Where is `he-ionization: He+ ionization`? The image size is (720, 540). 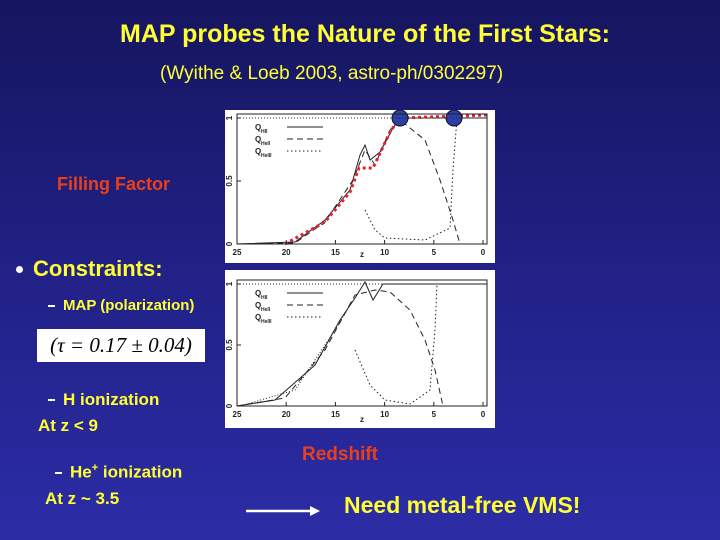
he-ionization: He+ ionization is located at coordinates (126, 472).